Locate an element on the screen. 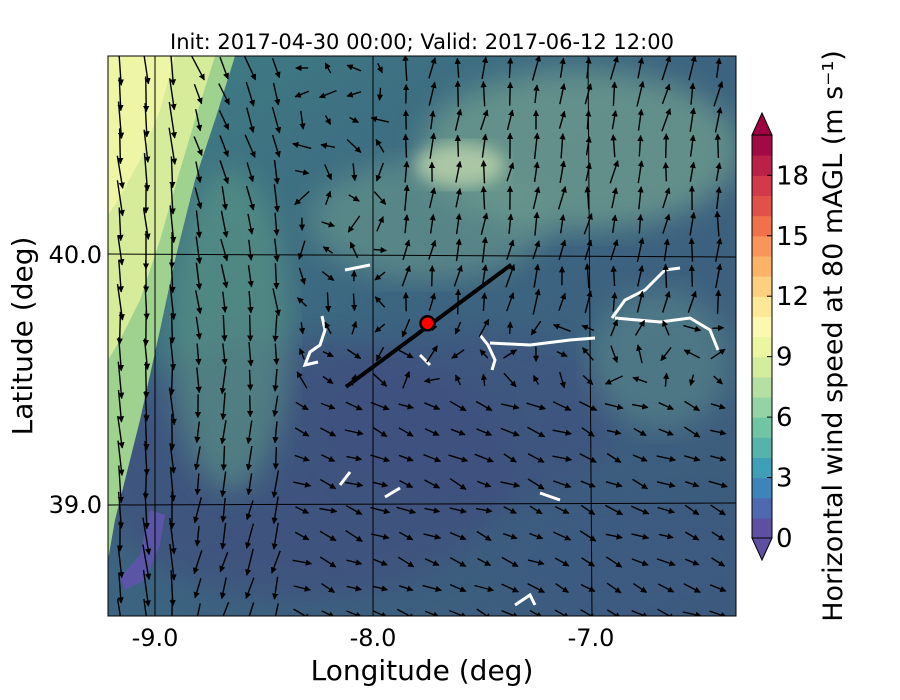 Image resolution: width=900 pixels, height=700 pixels. colorbar-tick-label: 3 is located at coordinates (784, 479).